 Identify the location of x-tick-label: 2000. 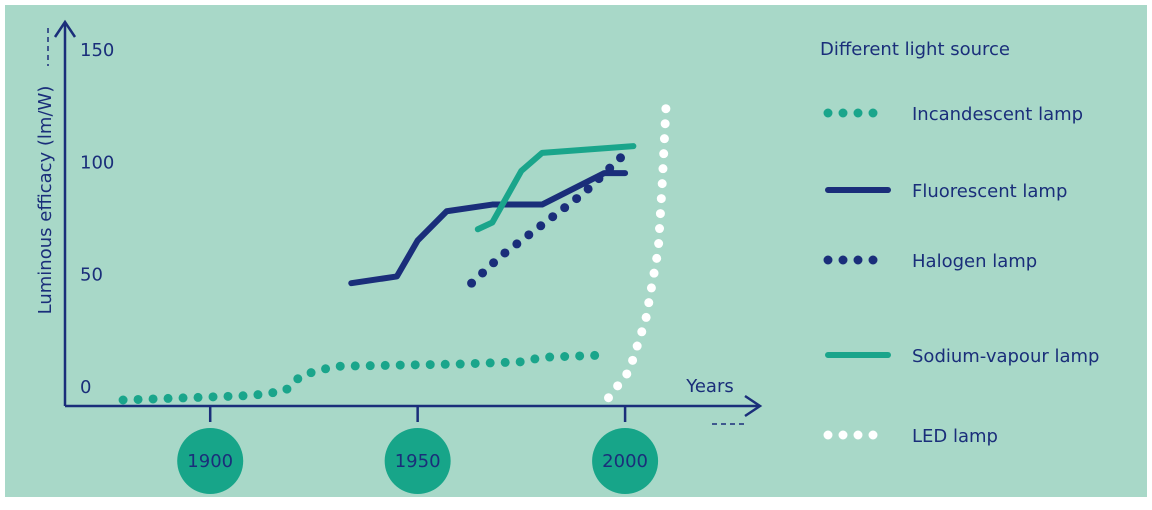
(625, 461).